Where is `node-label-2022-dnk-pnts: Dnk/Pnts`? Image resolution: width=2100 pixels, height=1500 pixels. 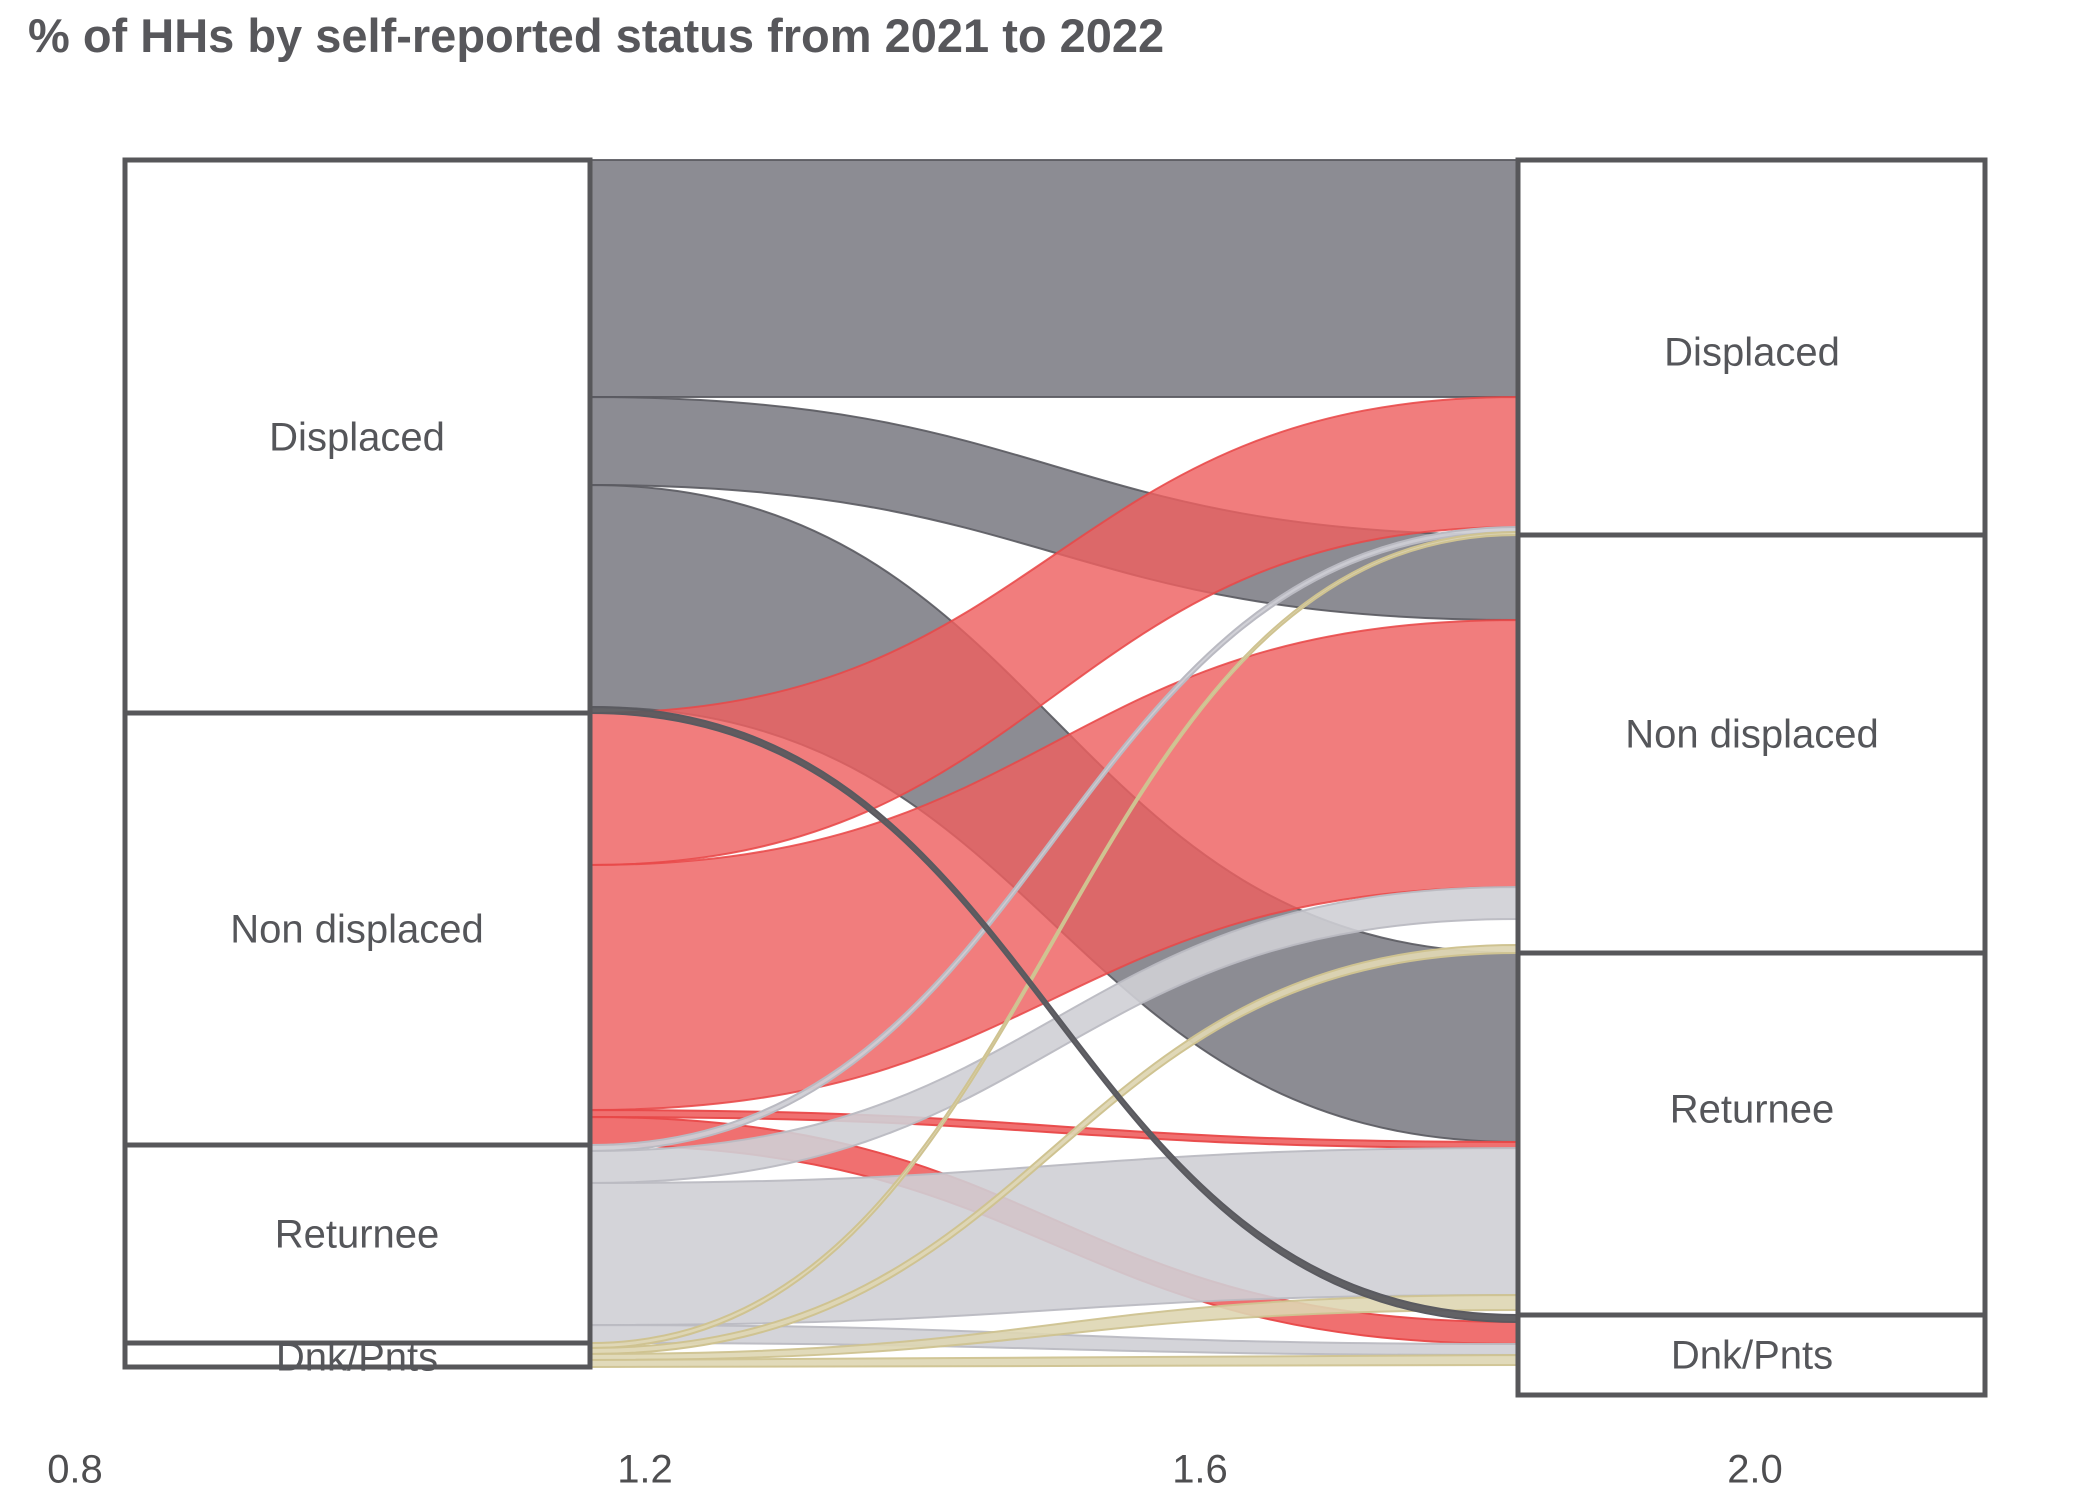
node-label-2022-dnk-pnts: Dnk/Pnts is located at coordinates (1752, 1356).